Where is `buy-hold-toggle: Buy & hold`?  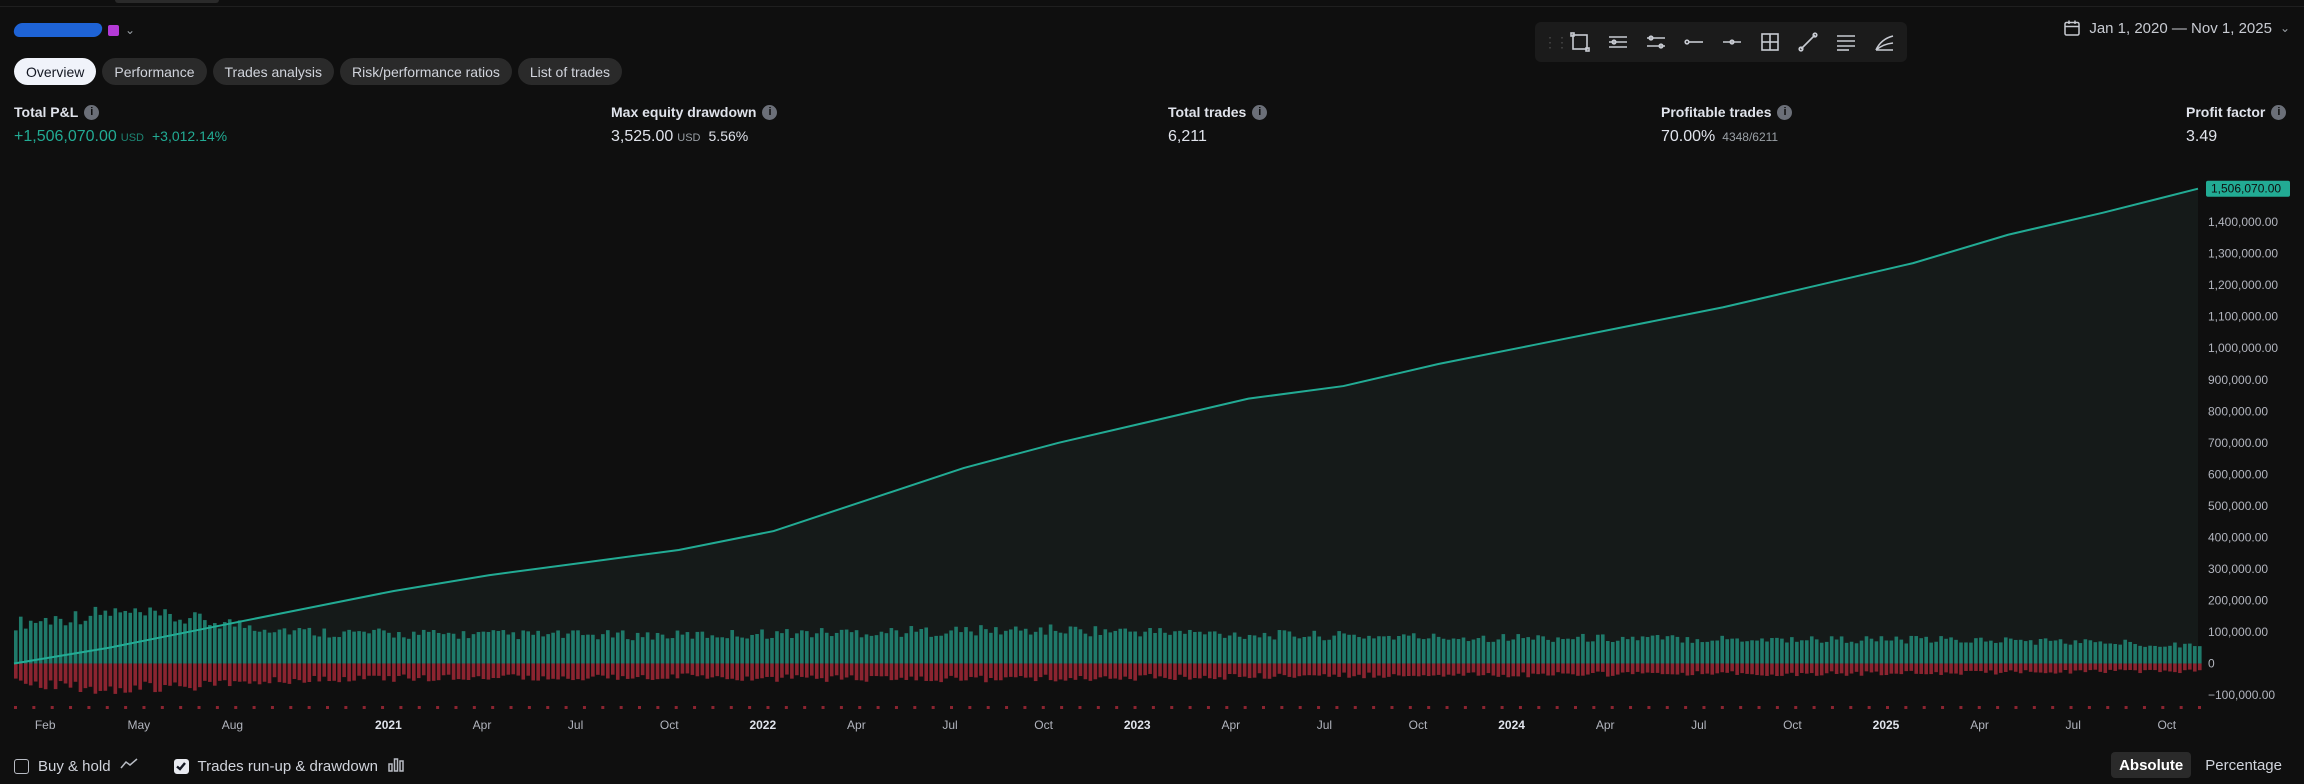
buy-hold-toggle: Buy & hold is located at coordinates (76, 766).